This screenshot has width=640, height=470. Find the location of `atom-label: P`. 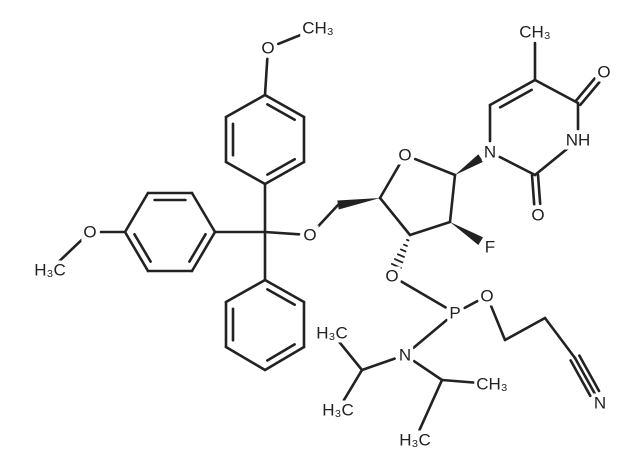

atom-label: P is located at coordinates (454, 313).